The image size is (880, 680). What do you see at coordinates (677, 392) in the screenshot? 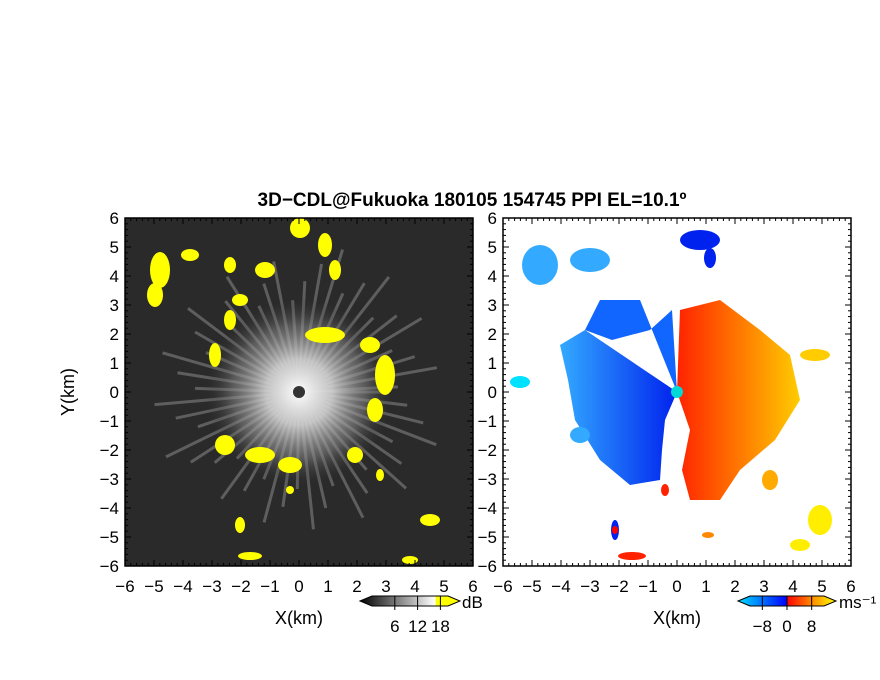
I see `radar-site-right` at bounding box center [677, 392].